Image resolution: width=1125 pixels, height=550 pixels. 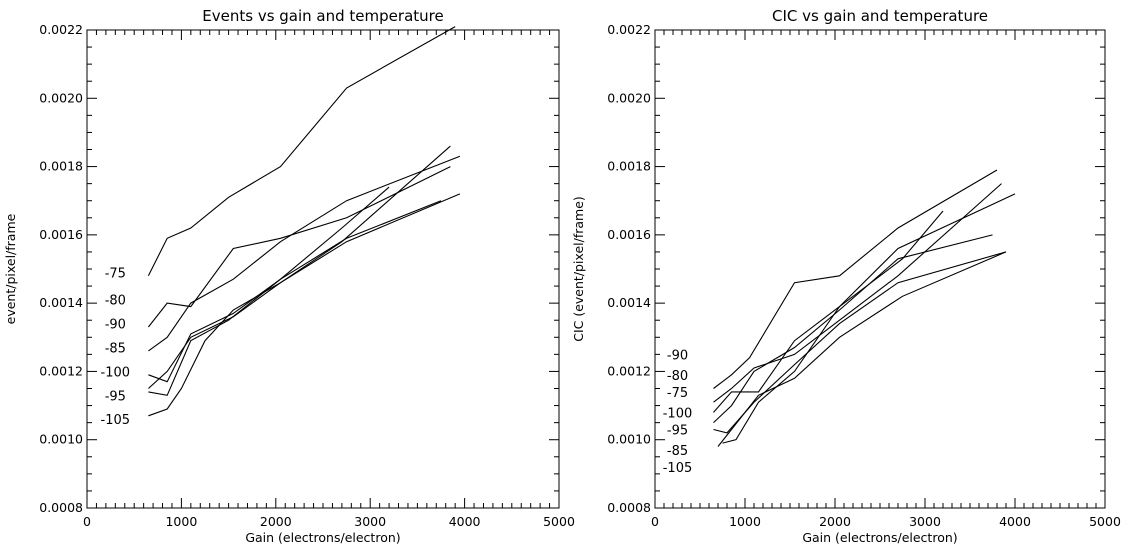 I want to click on cic-y-tick-label: 0.0022, so click(x=629, y=29).